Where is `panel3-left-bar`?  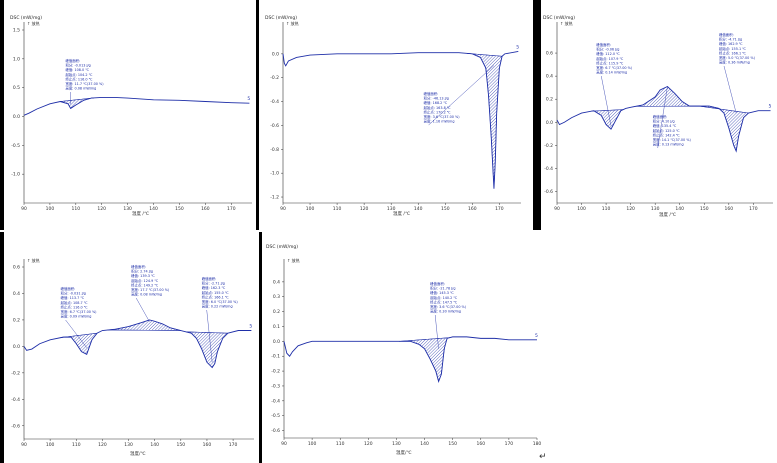 panel3-left-bar is located at coordinates (537, 115).